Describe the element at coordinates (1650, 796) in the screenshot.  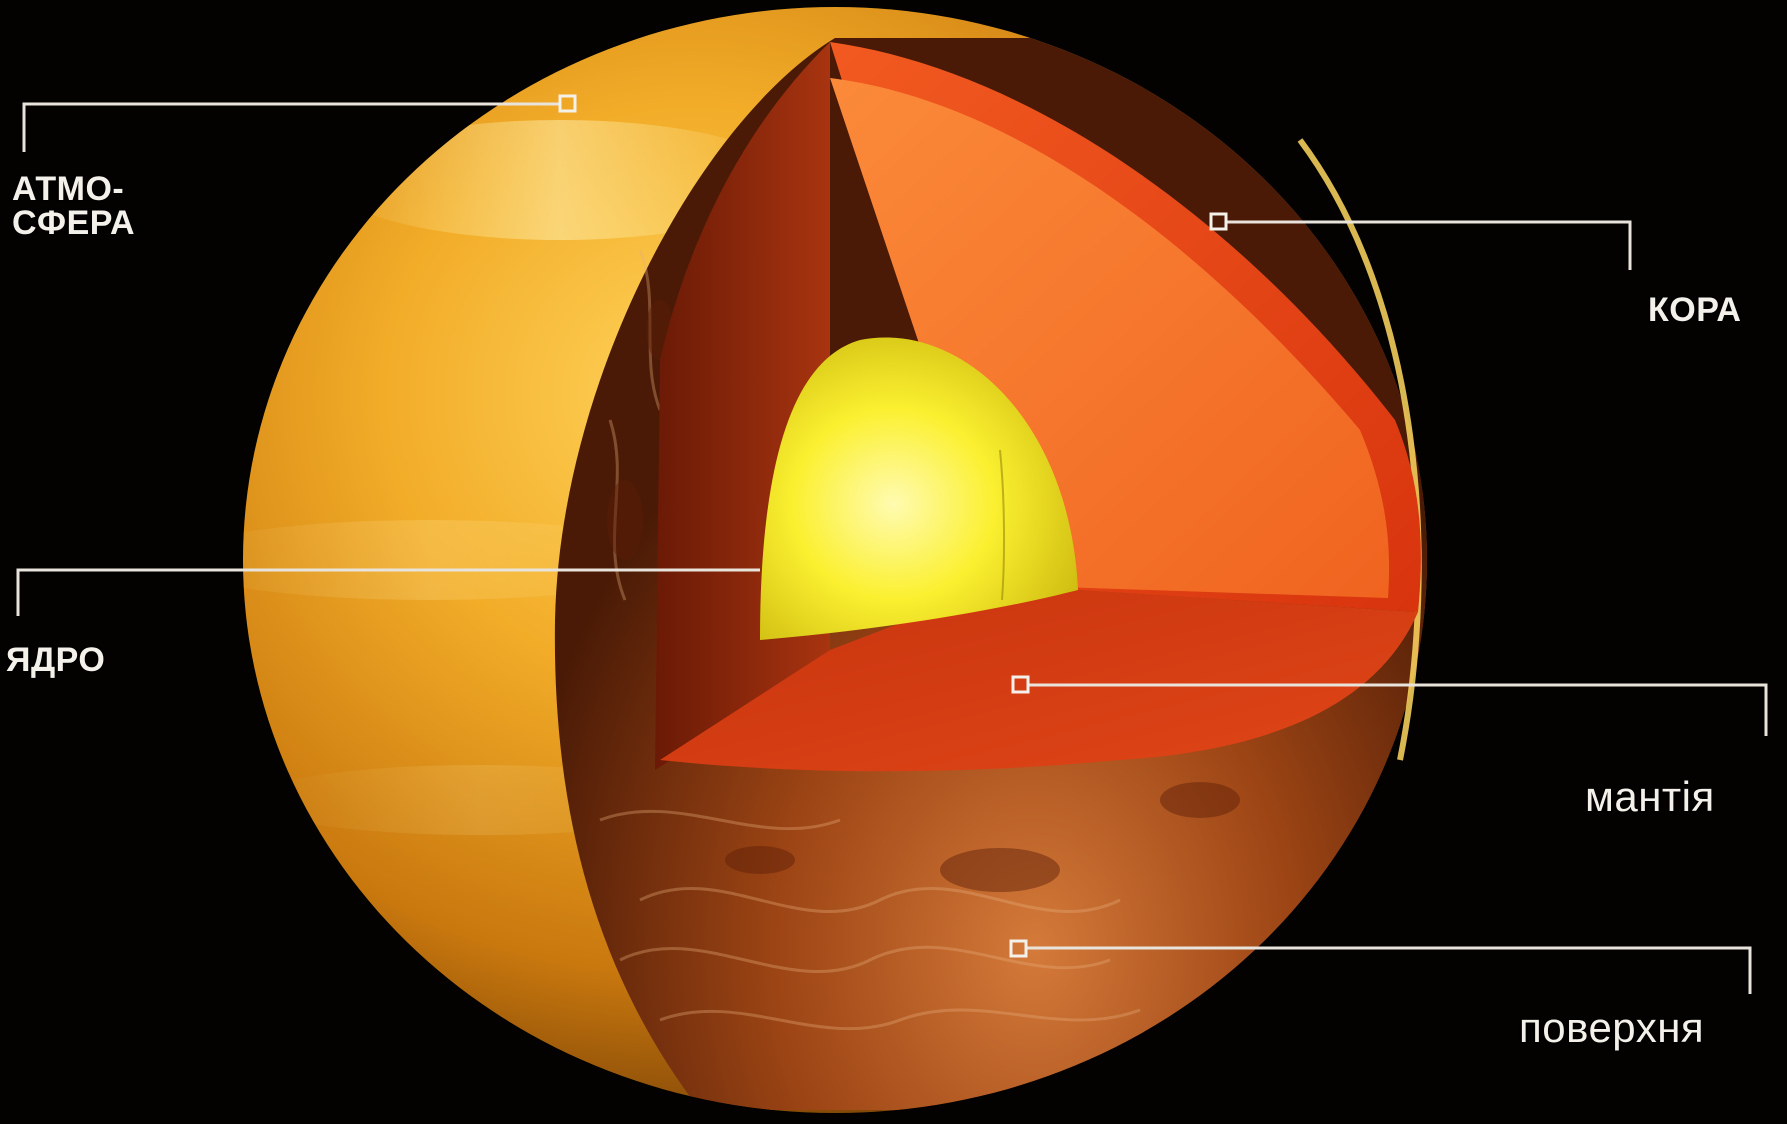
I see `mantle-label: мантія` at that location.